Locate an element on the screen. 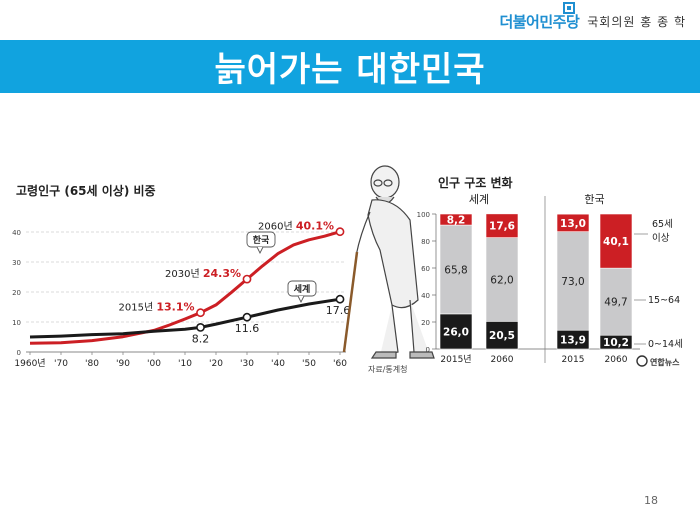 This screenshot has height=525, width=700. bar-value-label: 20,5 is located at coordinates (502, 336).